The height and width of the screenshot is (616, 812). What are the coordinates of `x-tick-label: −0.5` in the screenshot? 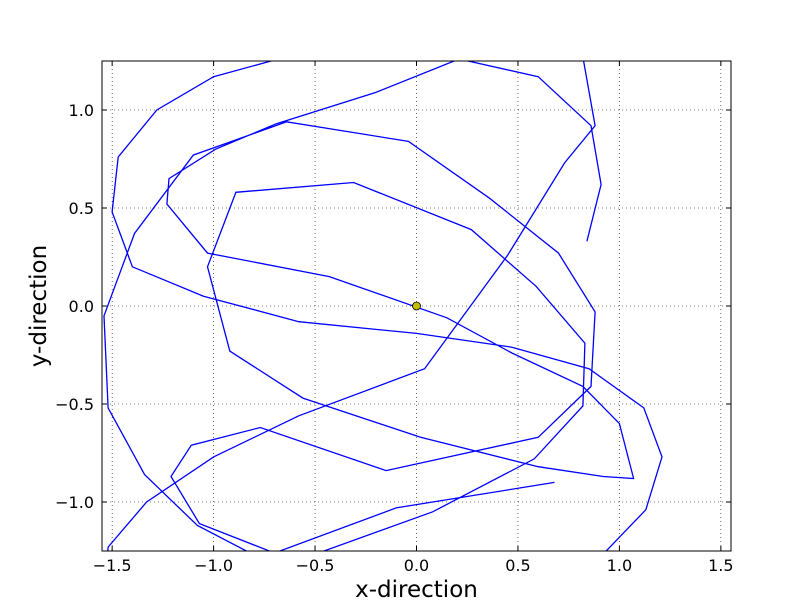 It's located at (315, 565).